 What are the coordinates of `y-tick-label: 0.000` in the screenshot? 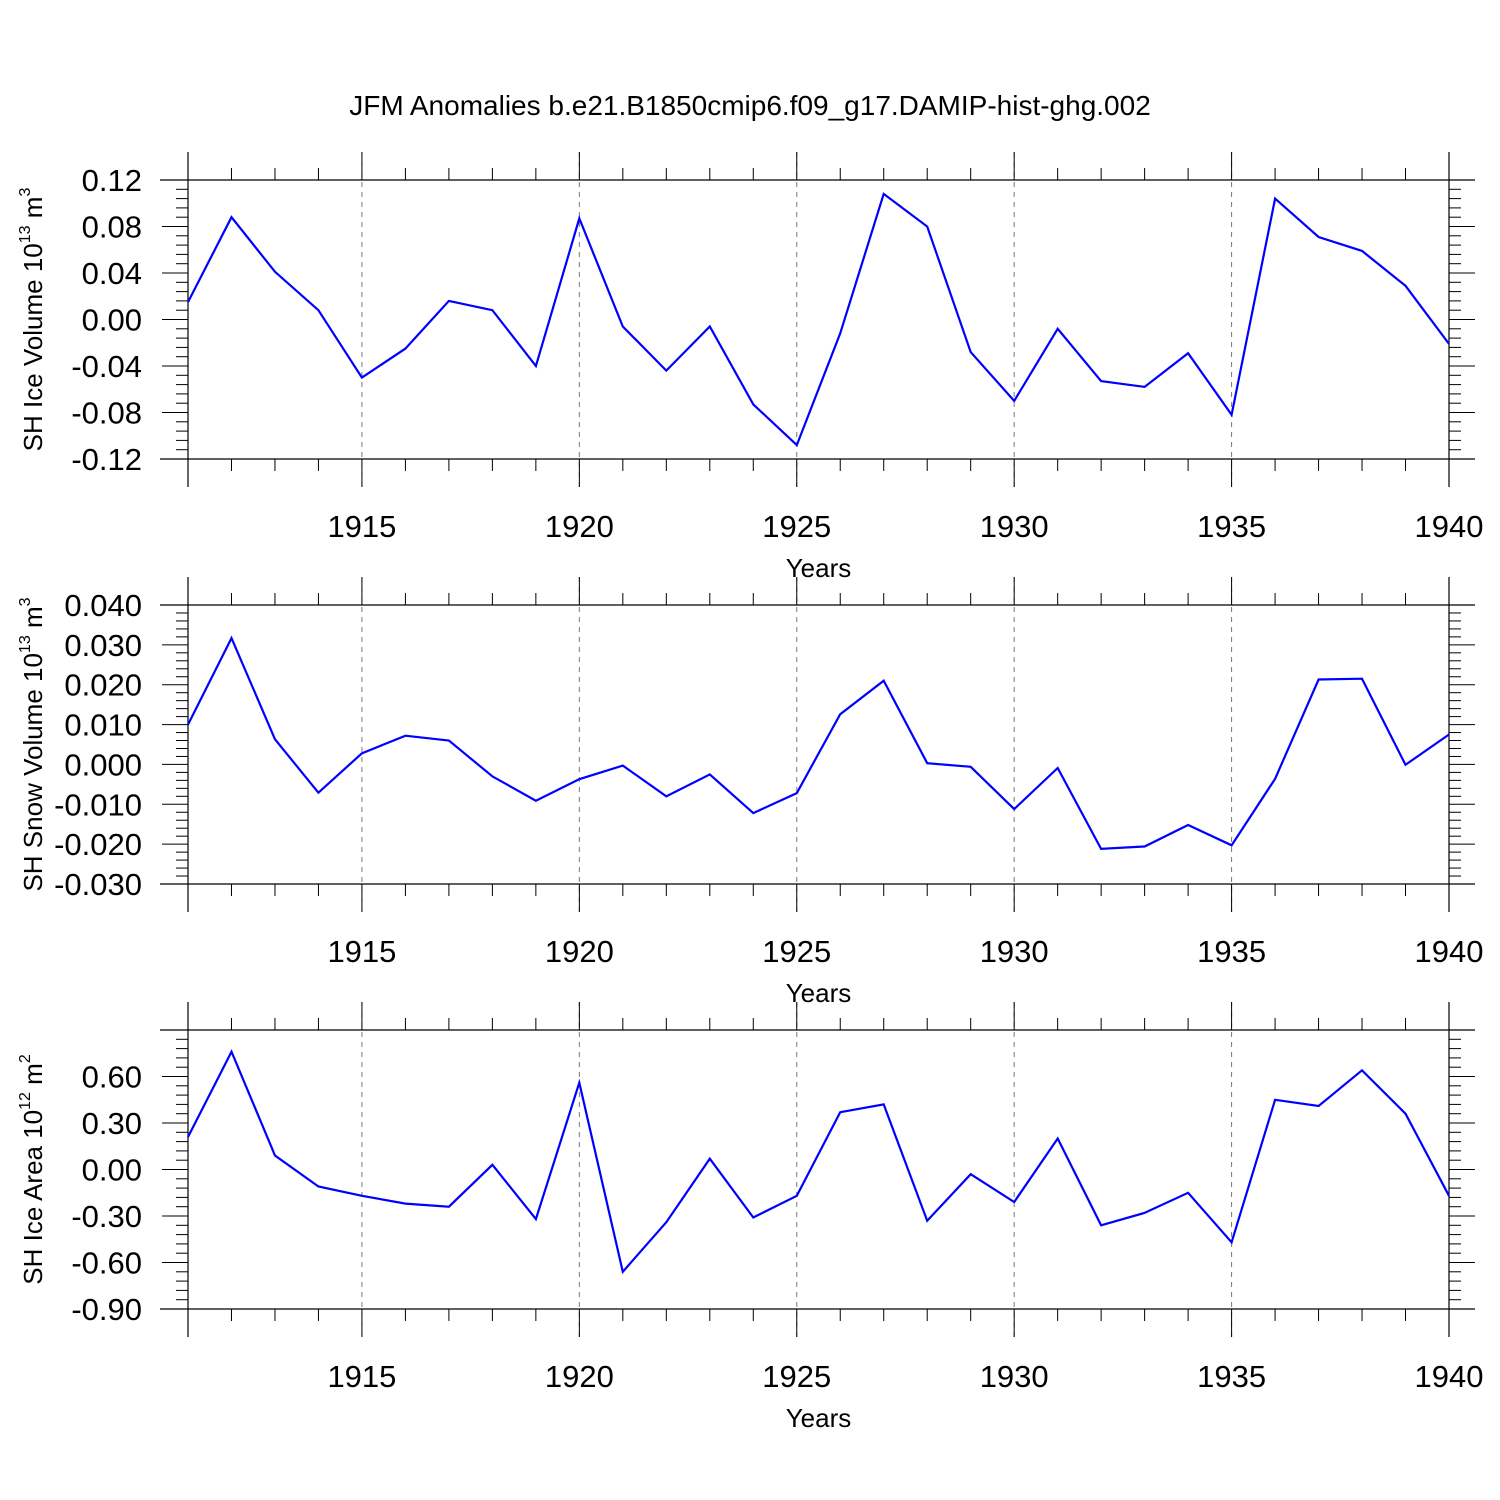 It's located at (103, 764).